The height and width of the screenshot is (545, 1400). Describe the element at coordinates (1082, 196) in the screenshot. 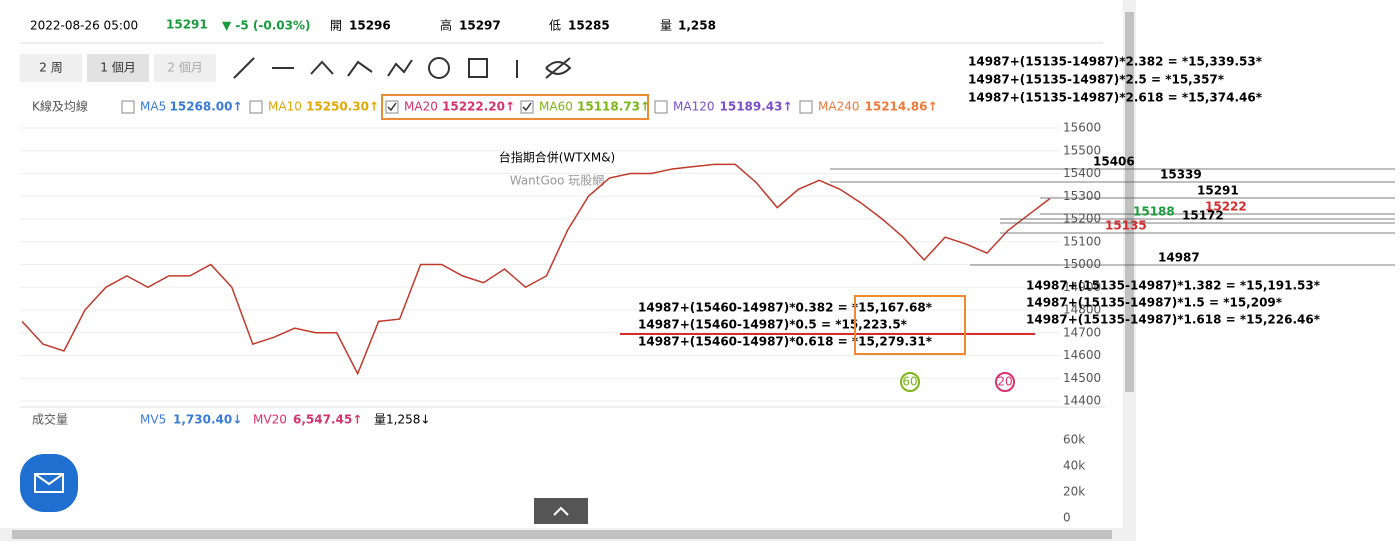

I see `y-tick-label: 15300` at that location.